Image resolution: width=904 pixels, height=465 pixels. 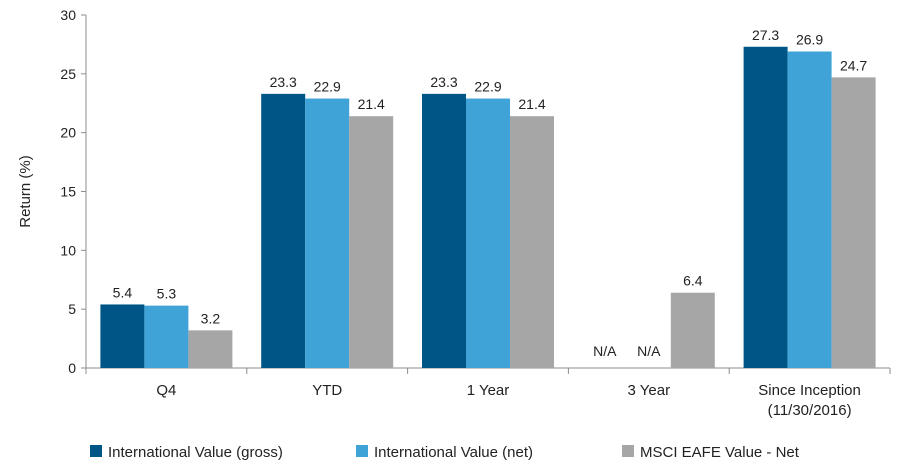 What do you see at coordinates (25, 191) in the screenshot?
I see `y-axis-title: Return (%)` at bounding box center [25, 191].